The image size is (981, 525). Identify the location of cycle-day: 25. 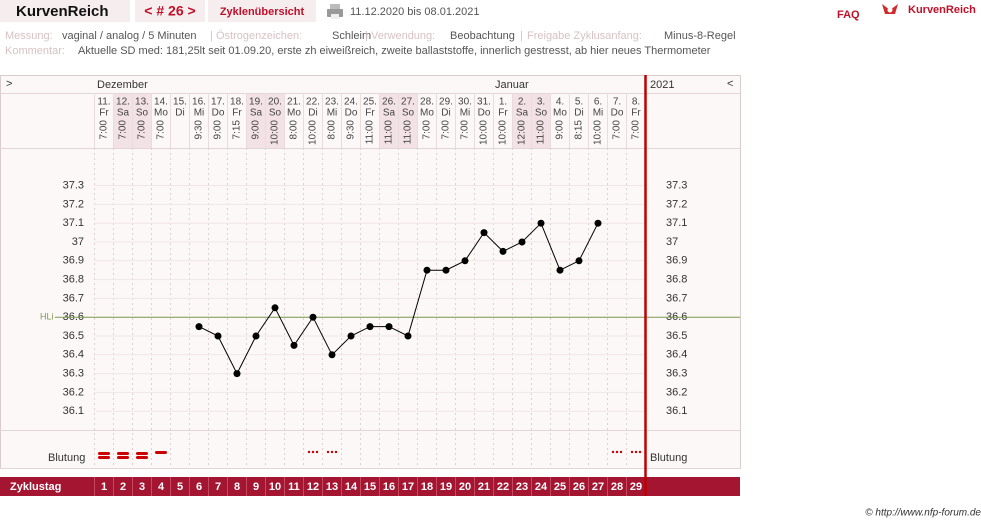
(560, 487).